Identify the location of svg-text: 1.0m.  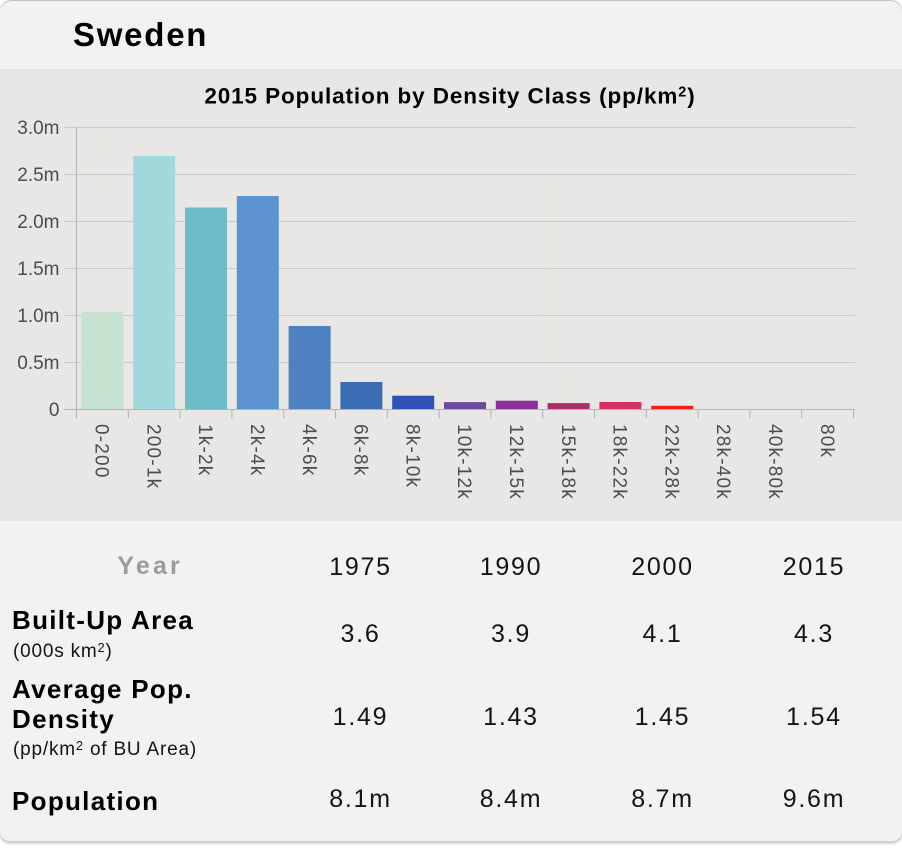
(38, 316).